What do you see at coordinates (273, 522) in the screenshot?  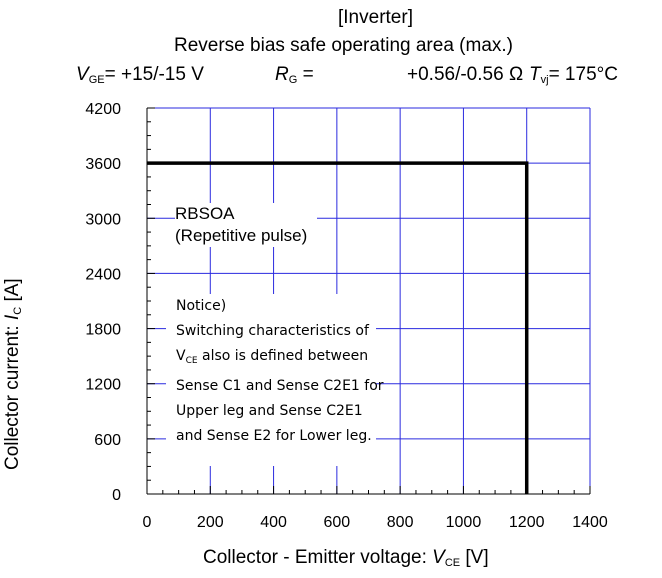 I see `x-tick-label: 400` at bounding box center [273, 522].